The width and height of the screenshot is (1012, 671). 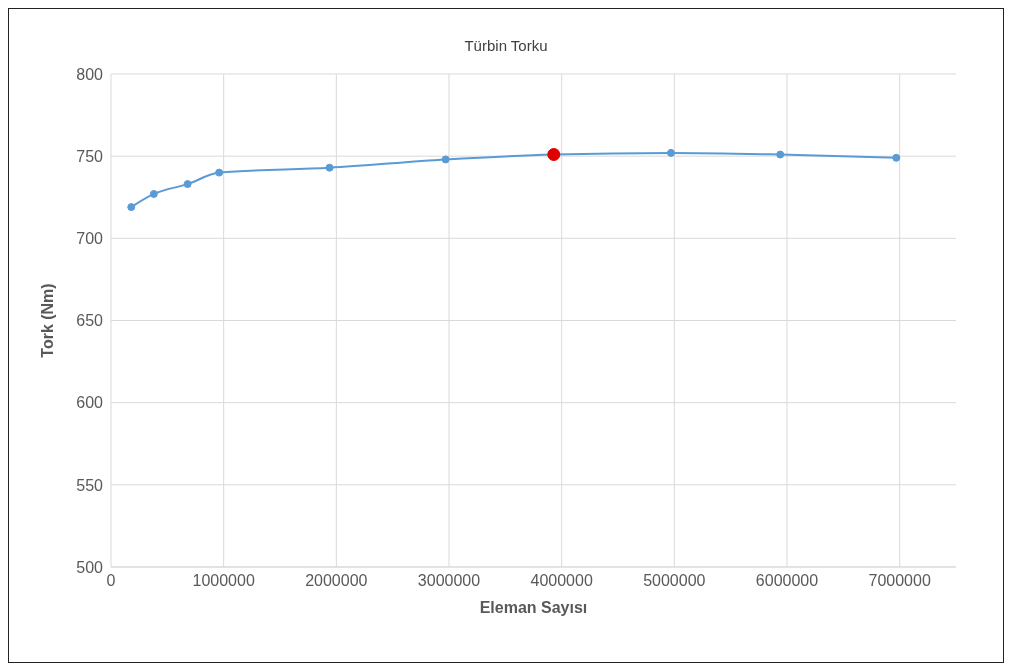 I want to click on y-tick-label: 650, so click(x=90, y=321).